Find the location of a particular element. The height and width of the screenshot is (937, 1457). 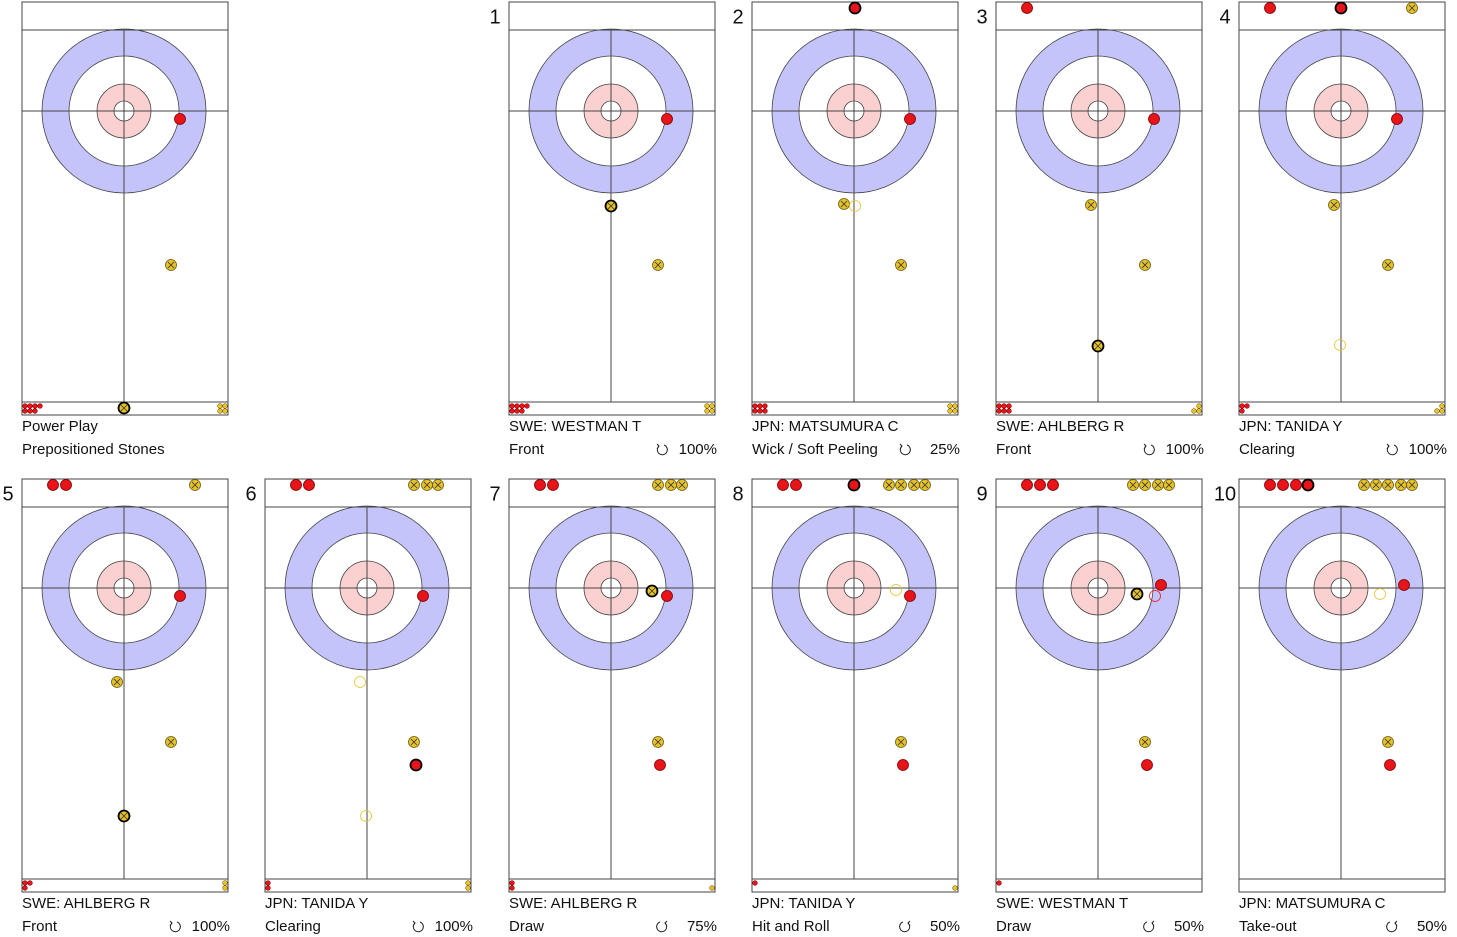

shot-number: 2 is located at coordinates (737, 17).